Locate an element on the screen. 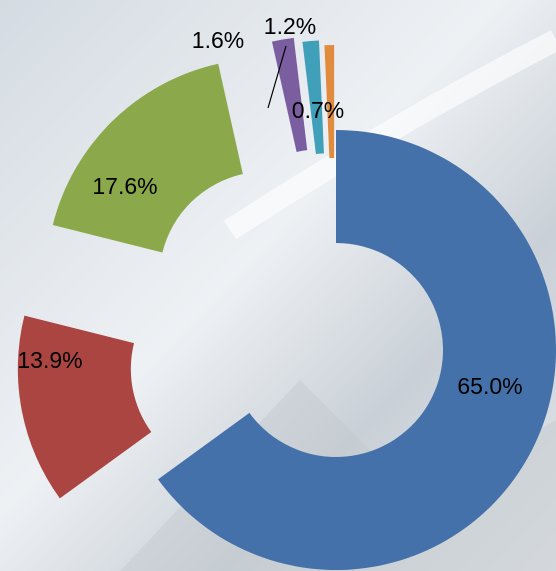  data-label: 1.2% is located at coordinates (290, 26).